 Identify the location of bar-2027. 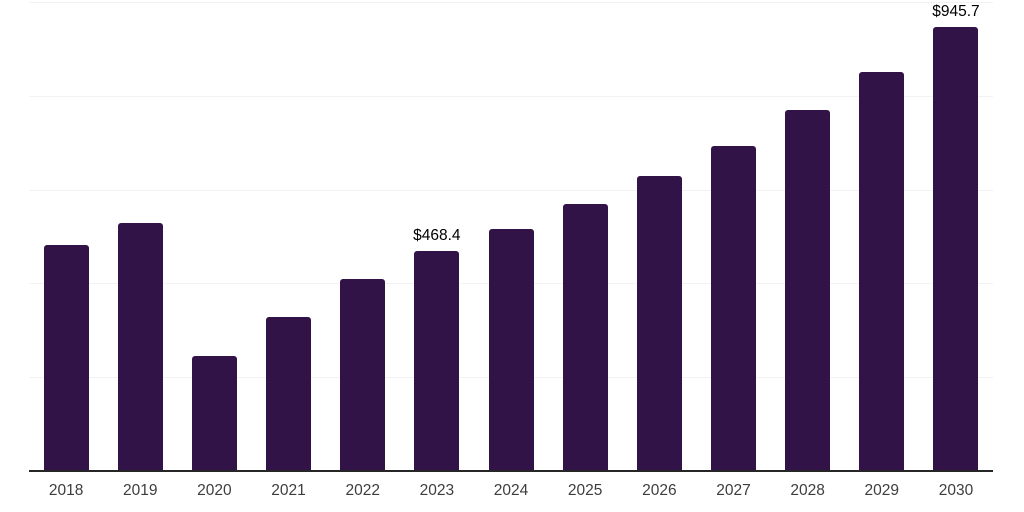
(733, 308).